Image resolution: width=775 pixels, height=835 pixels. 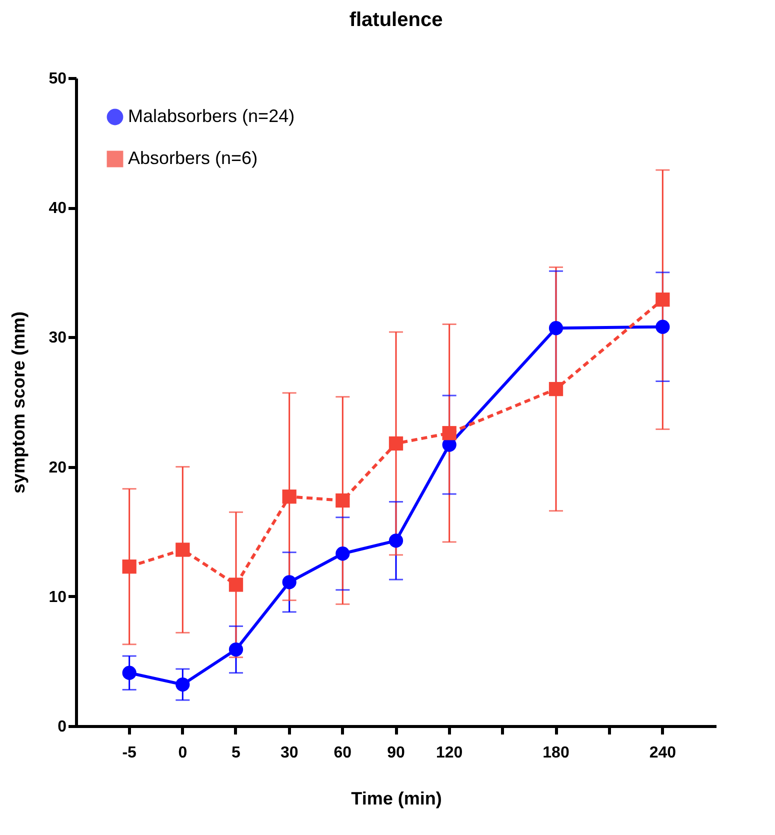 What do you see at coordinates (57, 209) in the screenshot?
I see `y-tick-label: 40` at bounding box center [57, 209].